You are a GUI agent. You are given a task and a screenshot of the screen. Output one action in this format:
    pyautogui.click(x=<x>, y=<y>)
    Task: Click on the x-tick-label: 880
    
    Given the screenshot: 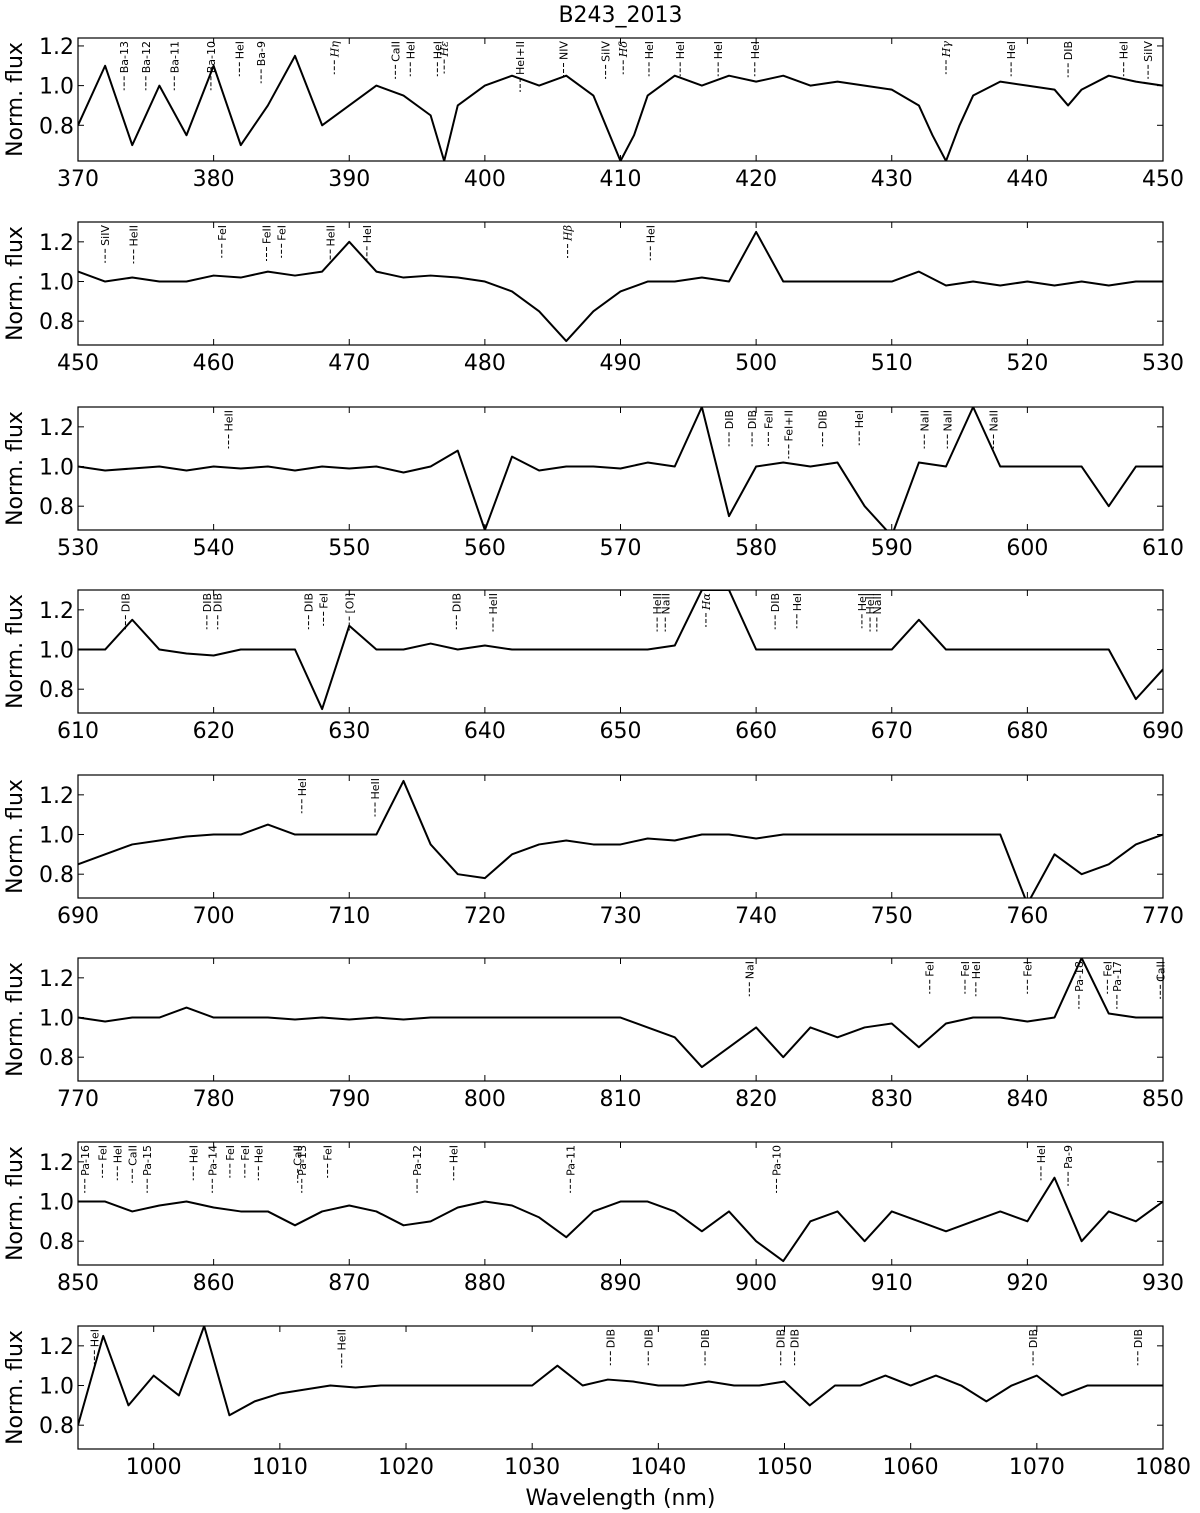 What is the action you would take?
    pyautogui.click(x=485, y=1283)
    